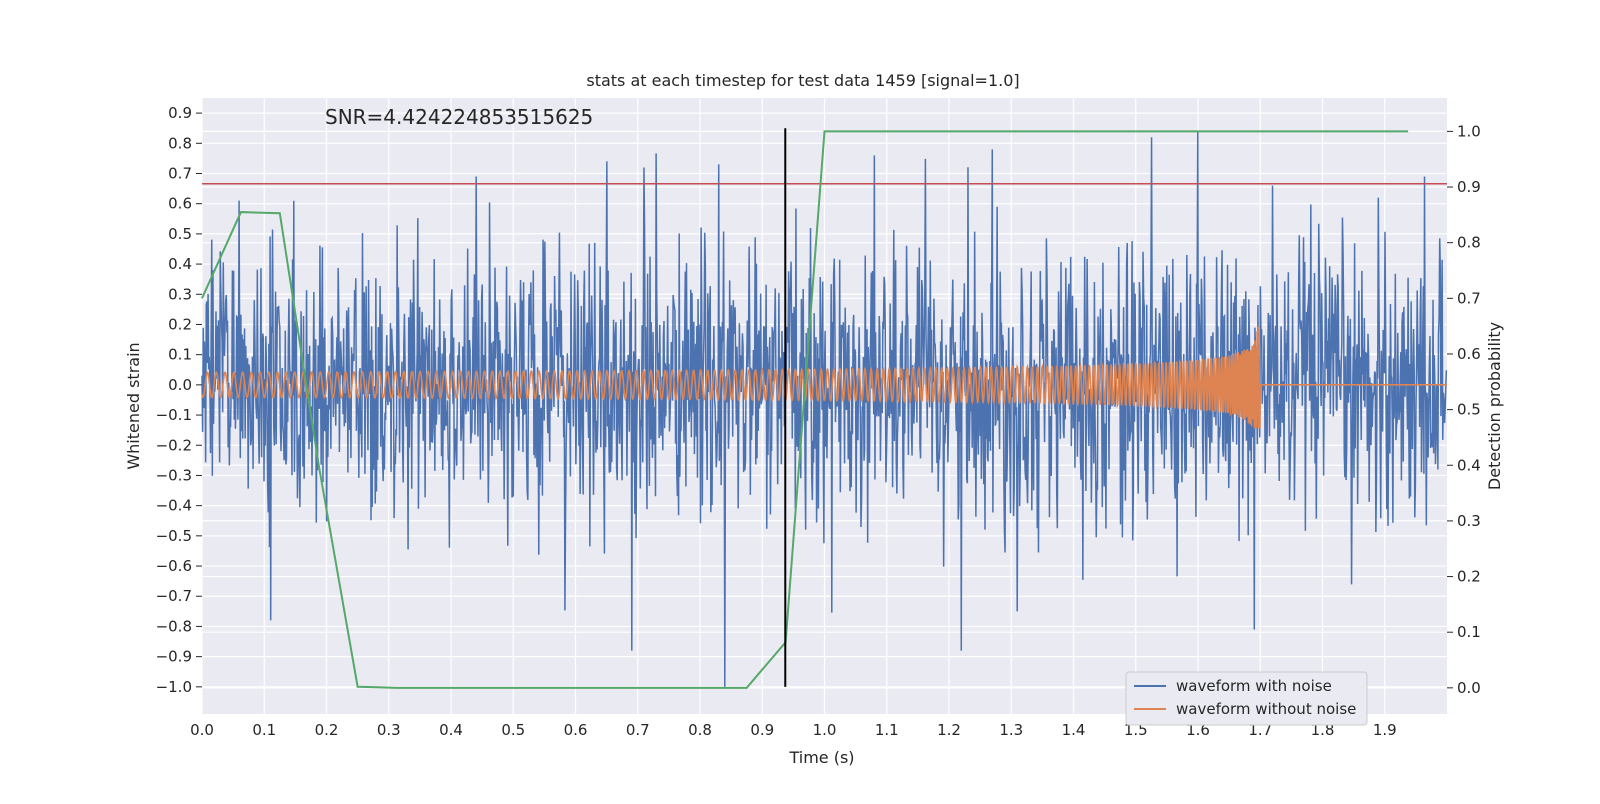  What do you see at coordinates (174, 415) in the screenshot?
I see `y-left-tick-label: −0.1` at bounding box center [174, 415].